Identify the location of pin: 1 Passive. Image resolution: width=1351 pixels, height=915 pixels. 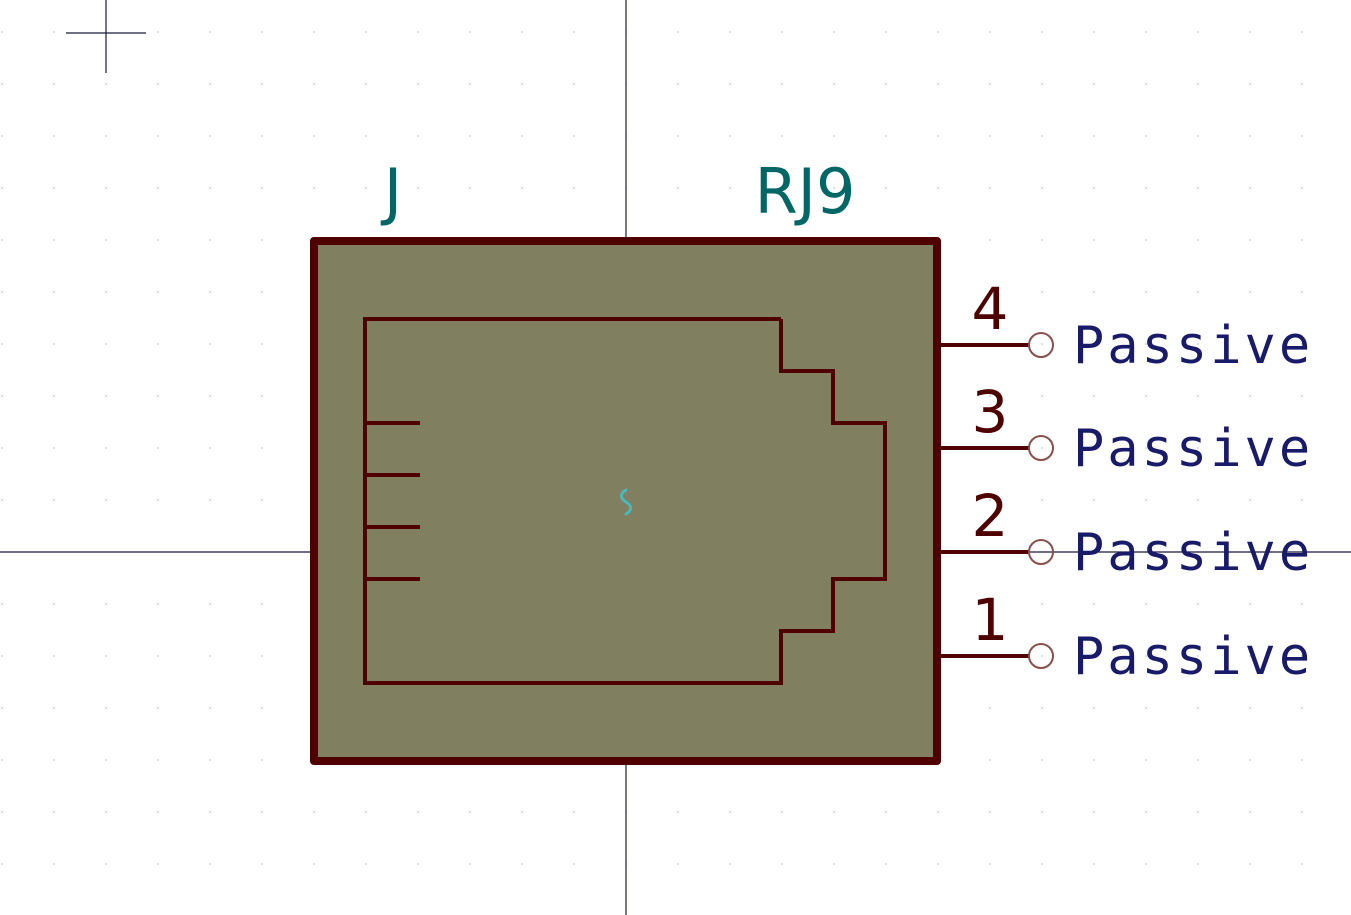
(1125, 636).